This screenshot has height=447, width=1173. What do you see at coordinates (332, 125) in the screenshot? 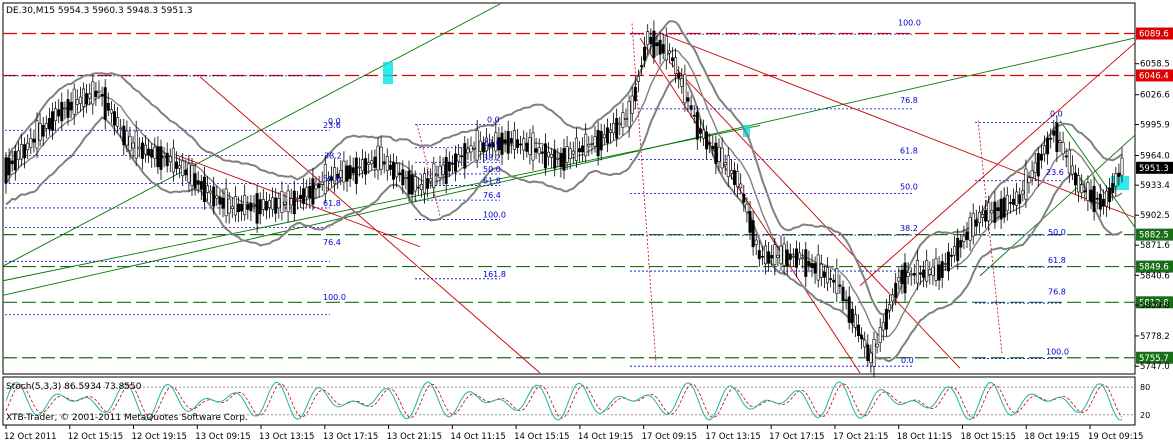
I see `fib-label-1: 23.6` at bounding box center [332, 125].